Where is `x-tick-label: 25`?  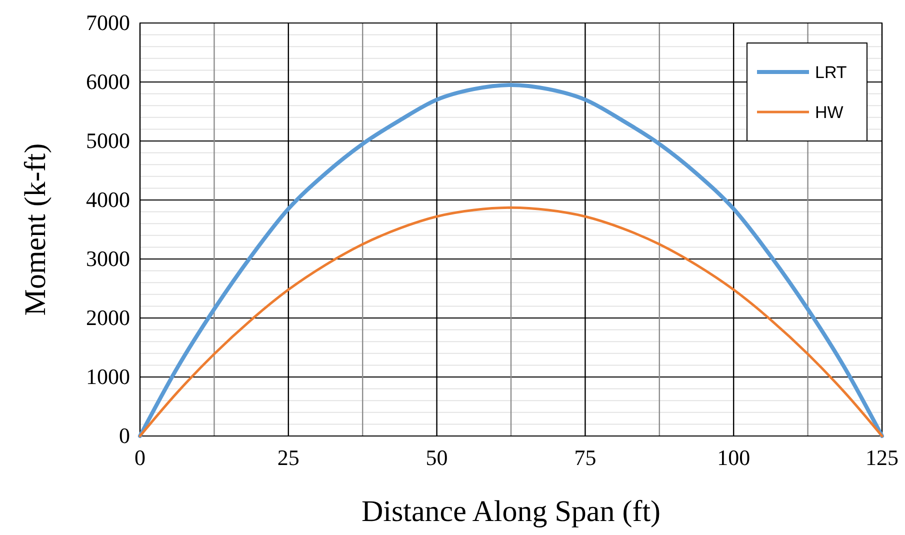 x-tick-label: 25 is located at coordinates (288, 457).